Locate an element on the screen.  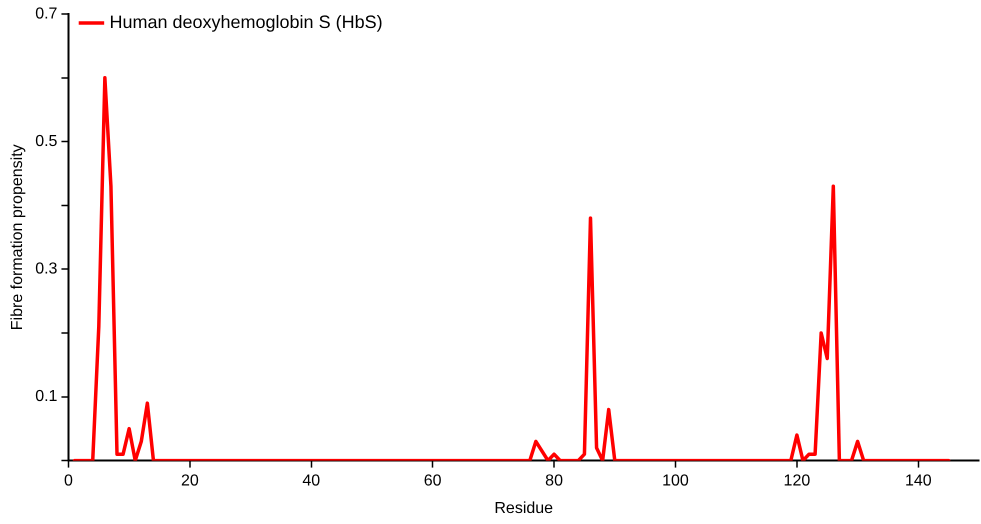
y-tick-label: 0.3 is located at coordinates (46, 269).